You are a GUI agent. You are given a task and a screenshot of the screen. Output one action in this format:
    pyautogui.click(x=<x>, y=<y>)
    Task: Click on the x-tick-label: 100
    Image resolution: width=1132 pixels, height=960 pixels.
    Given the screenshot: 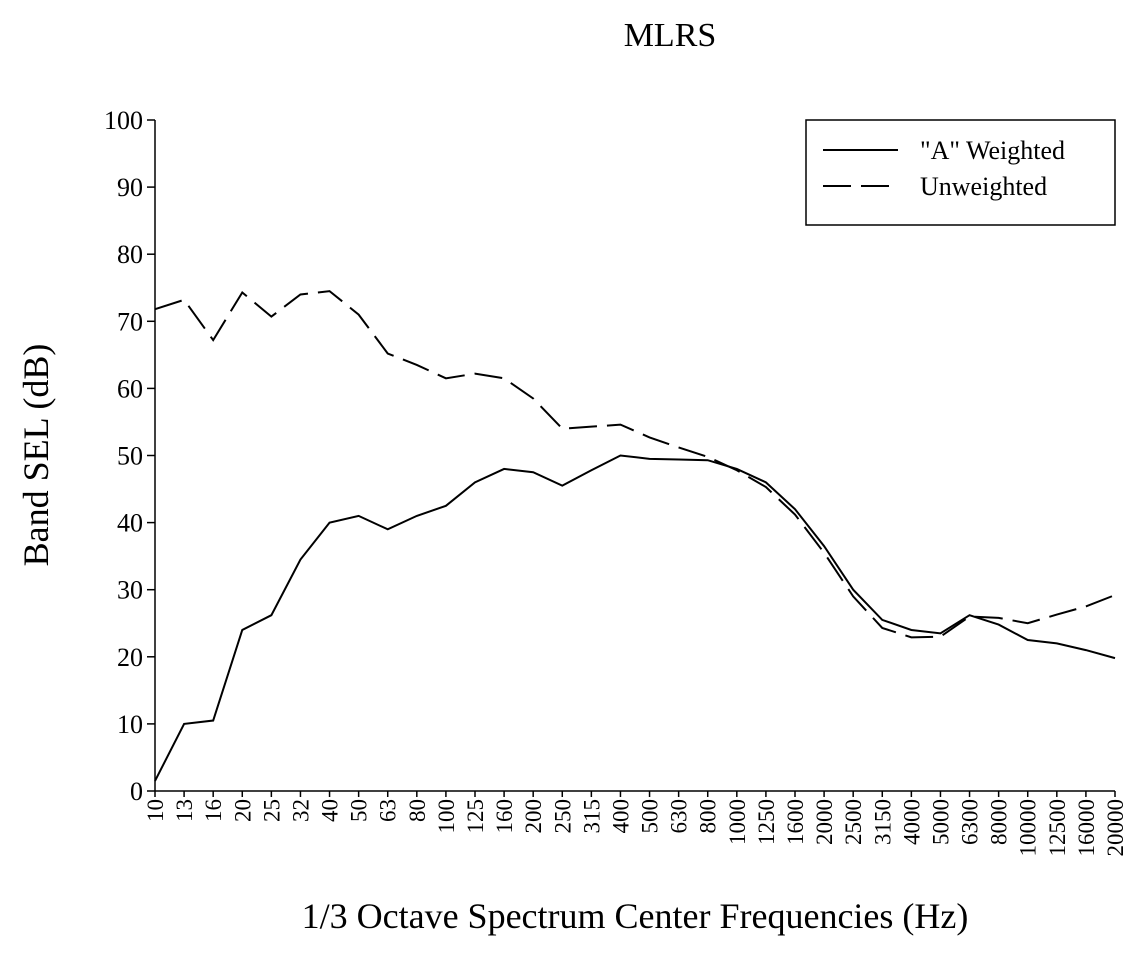 What is the action you would take?
    pyautogui.click(x=446, y=816)
    